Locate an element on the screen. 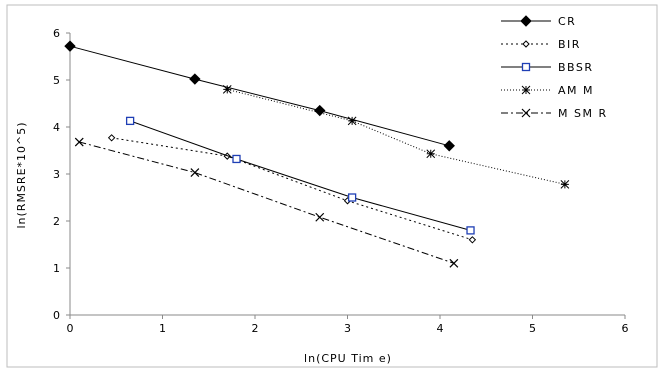  legend-item: BBSR is located at coordinates (547, 67).